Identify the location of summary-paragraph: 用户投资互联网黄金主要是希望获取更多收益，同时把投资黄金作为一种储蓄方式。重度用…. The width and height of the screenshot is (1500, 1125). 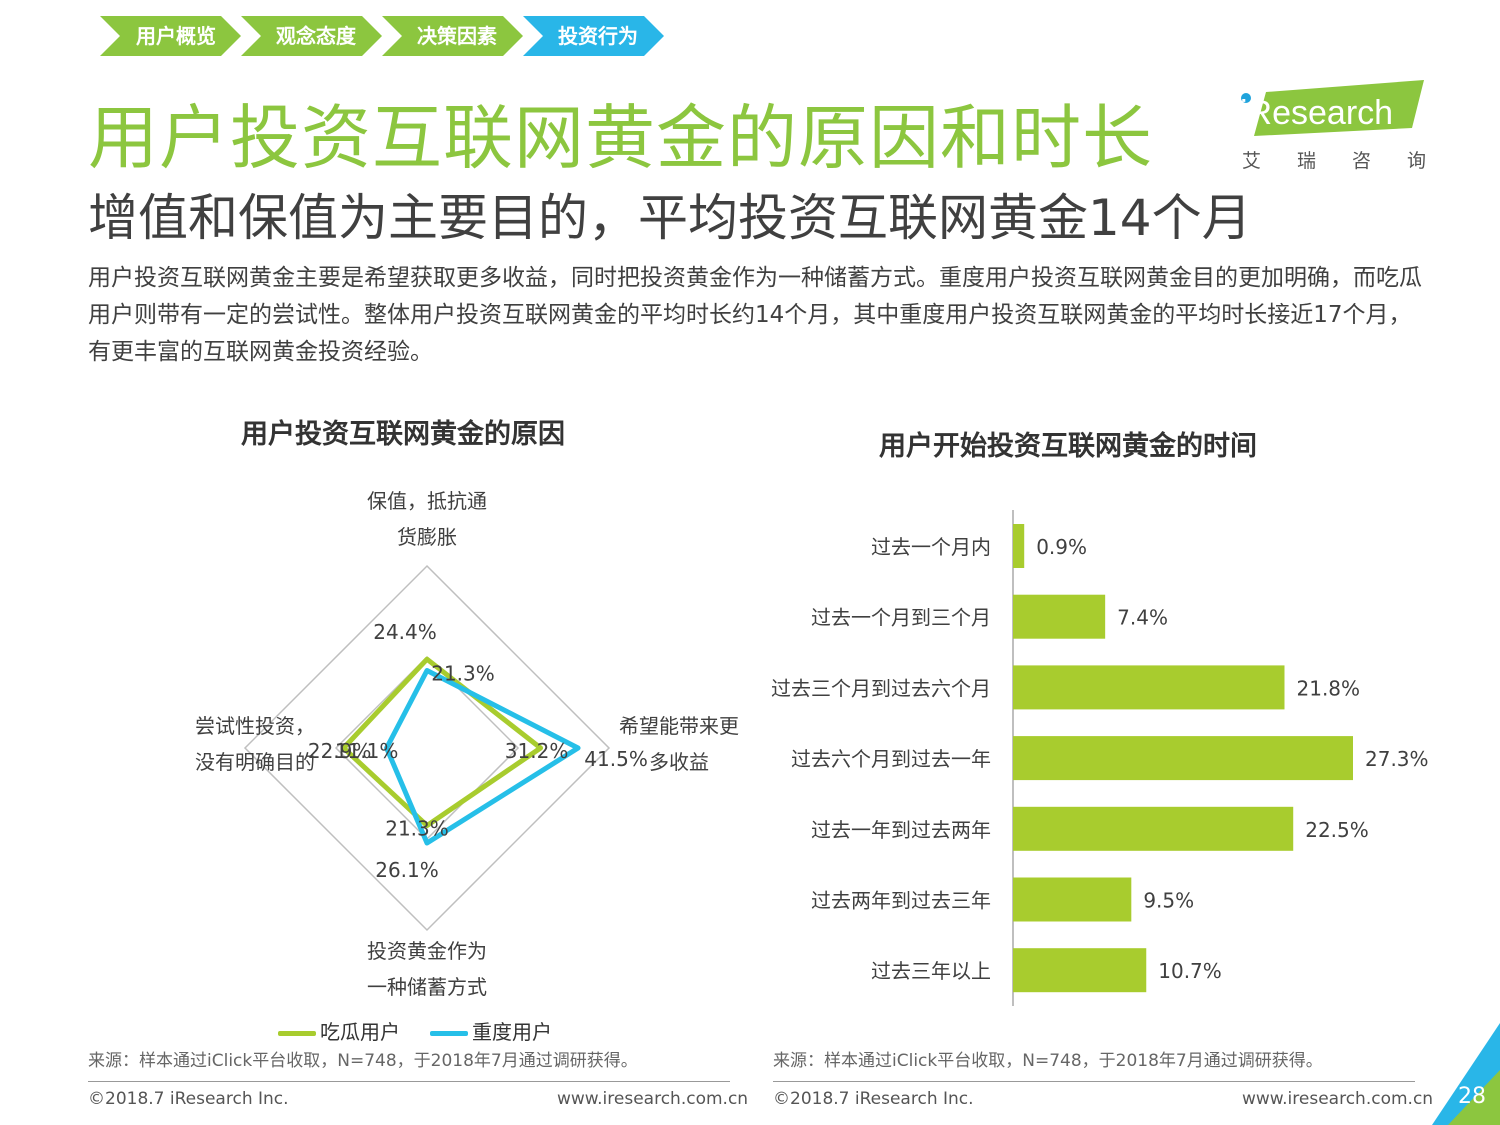
(755, 315).